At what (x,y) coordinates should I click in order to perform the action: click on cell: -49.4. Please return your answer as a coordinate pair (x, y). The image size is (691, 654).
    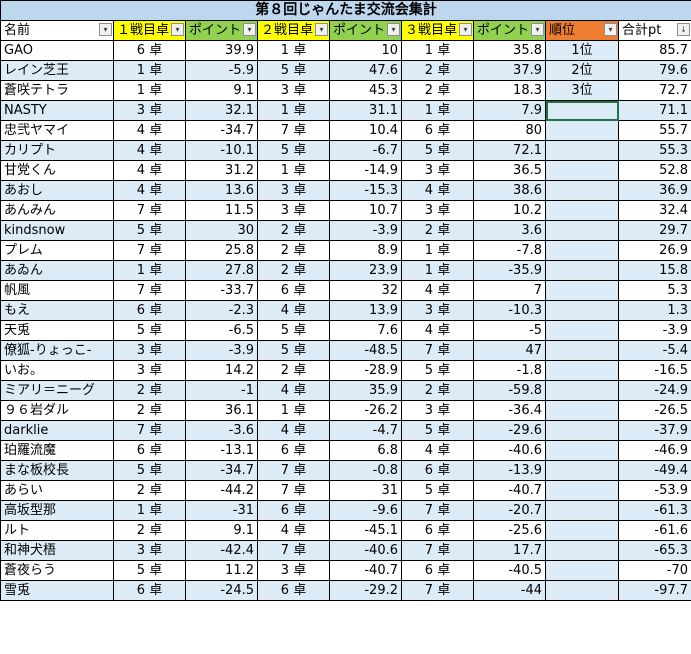
    Looking at the image, I should click on (654, 470).